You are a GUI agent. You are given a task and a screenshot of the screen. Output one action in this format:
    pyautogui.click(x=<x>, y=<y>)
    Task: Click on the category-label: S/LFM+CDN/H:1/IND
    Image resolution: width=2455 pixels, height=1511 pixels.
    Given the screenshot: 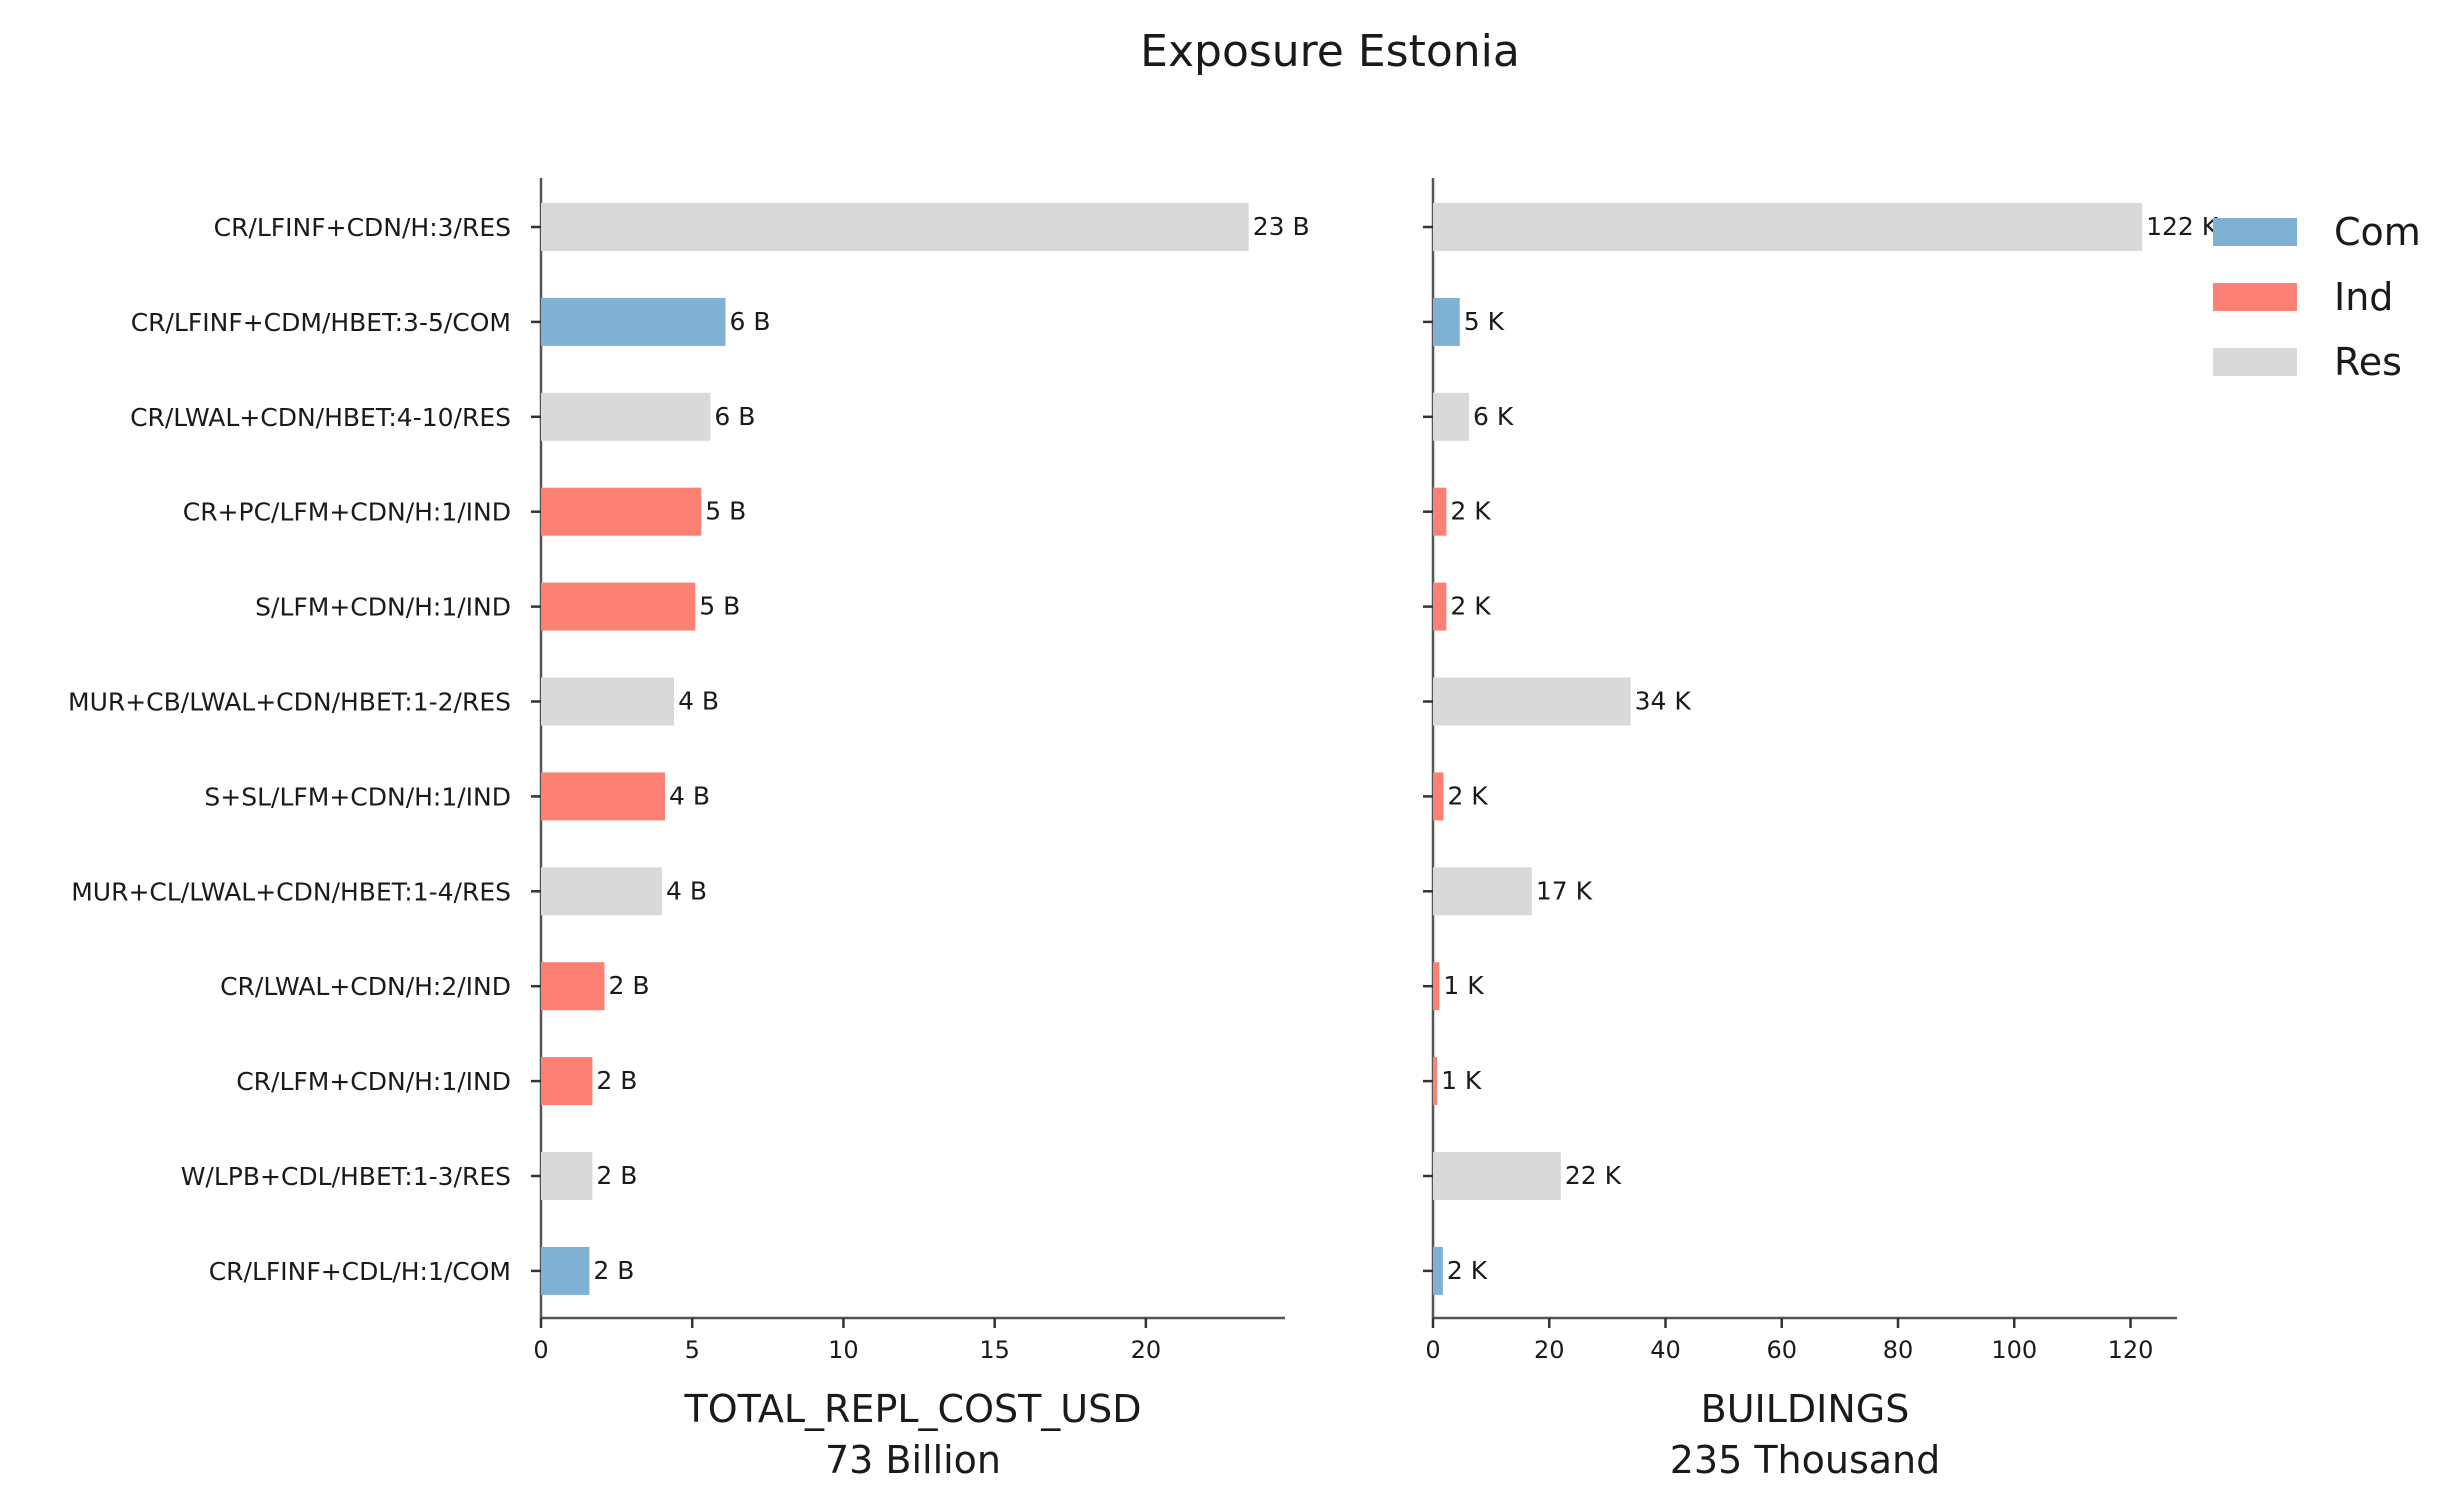 What is the action you would take?
    pyautogui.click(x=383, y=607)
    